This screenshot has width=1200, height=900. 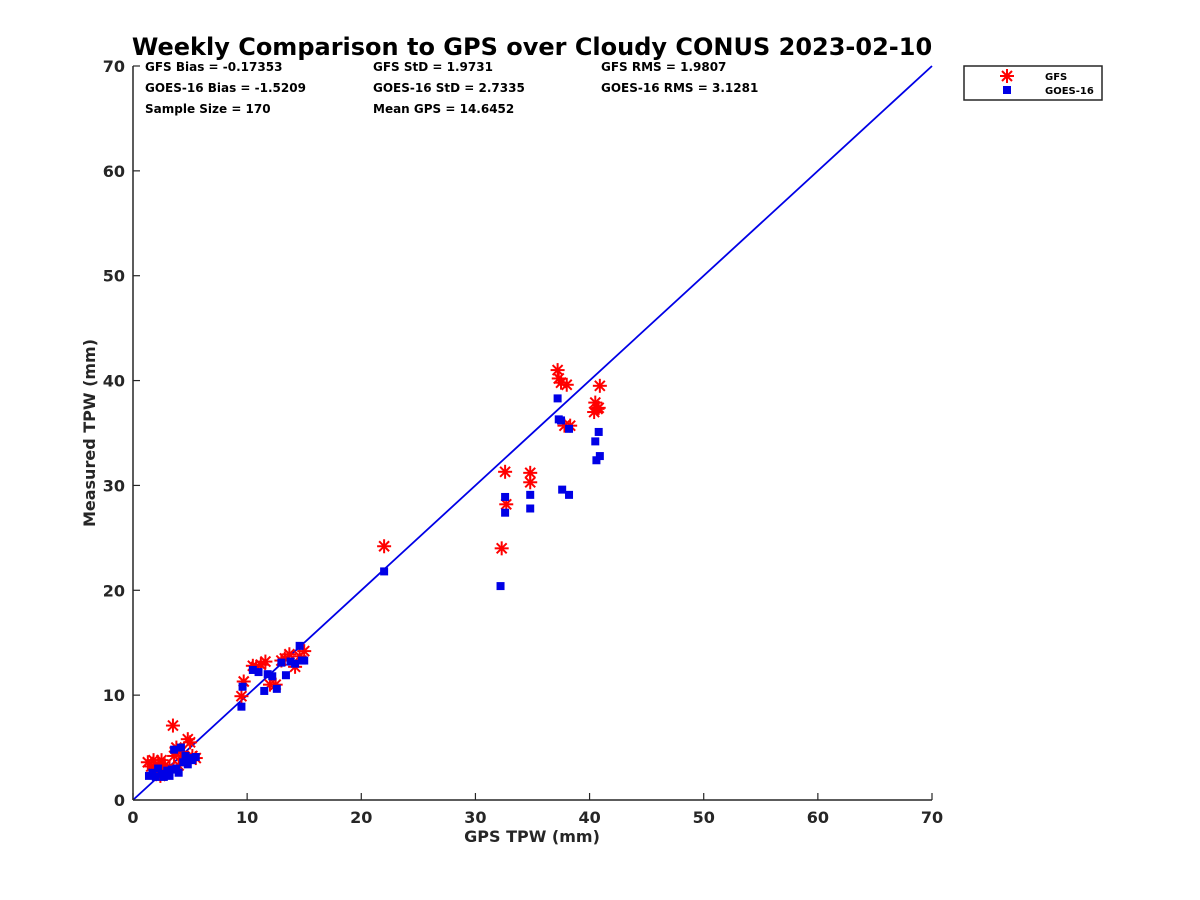 I want to click on x-tick-label: 0, so click(x=132, y=817).